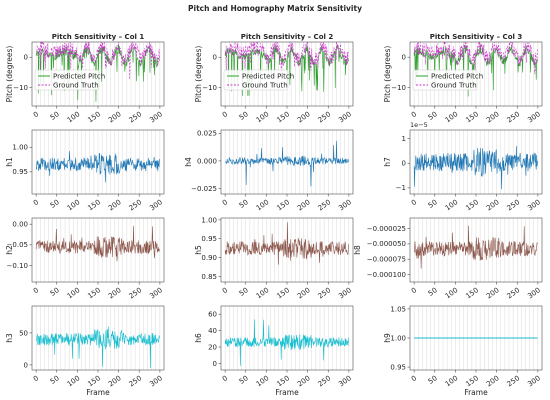  What do you see at coordinates (287, 37) in the screenshot?
I see `subplot-title: Pitch Sensitivity – Col 2` at bounding box center [287, 37].